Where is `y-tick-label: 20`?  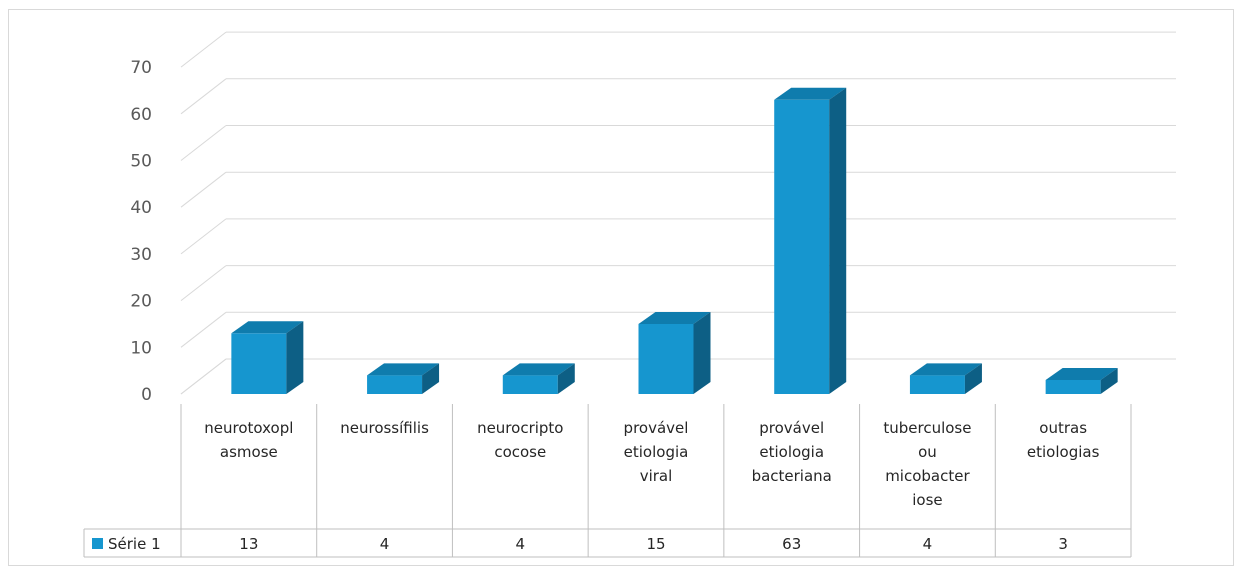
y-tick-label: 20 is located at coordinates (141, 302).